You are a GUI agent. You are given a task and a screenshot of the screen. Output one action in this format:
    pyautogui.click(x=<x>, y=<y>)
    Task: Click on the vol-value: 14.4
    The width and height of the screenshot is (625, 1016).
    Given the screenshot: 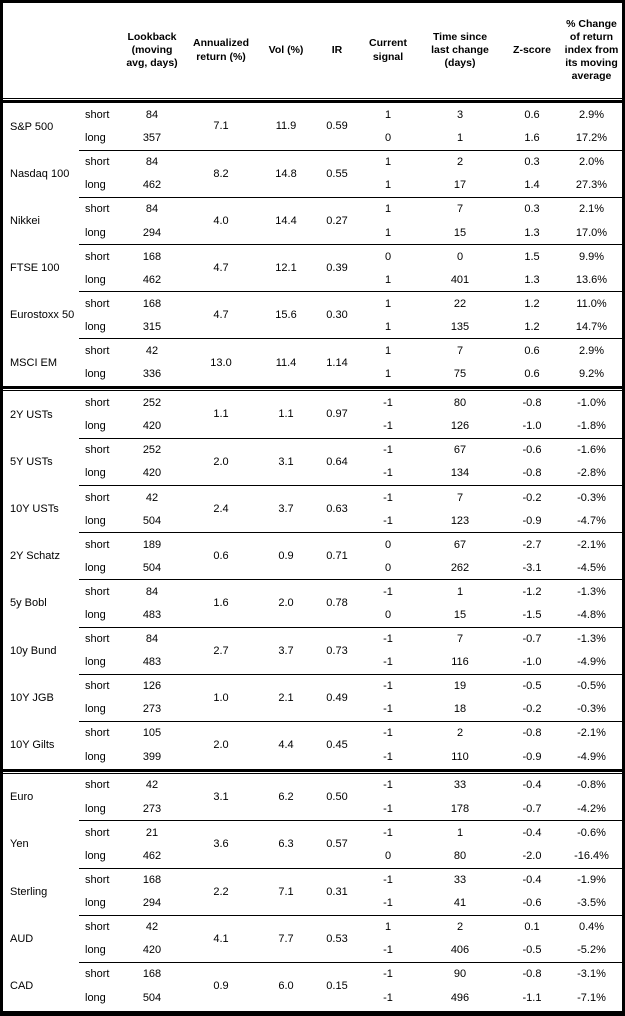 What is the action you would take?
    pyautogui.click(x=286, y=220)
    